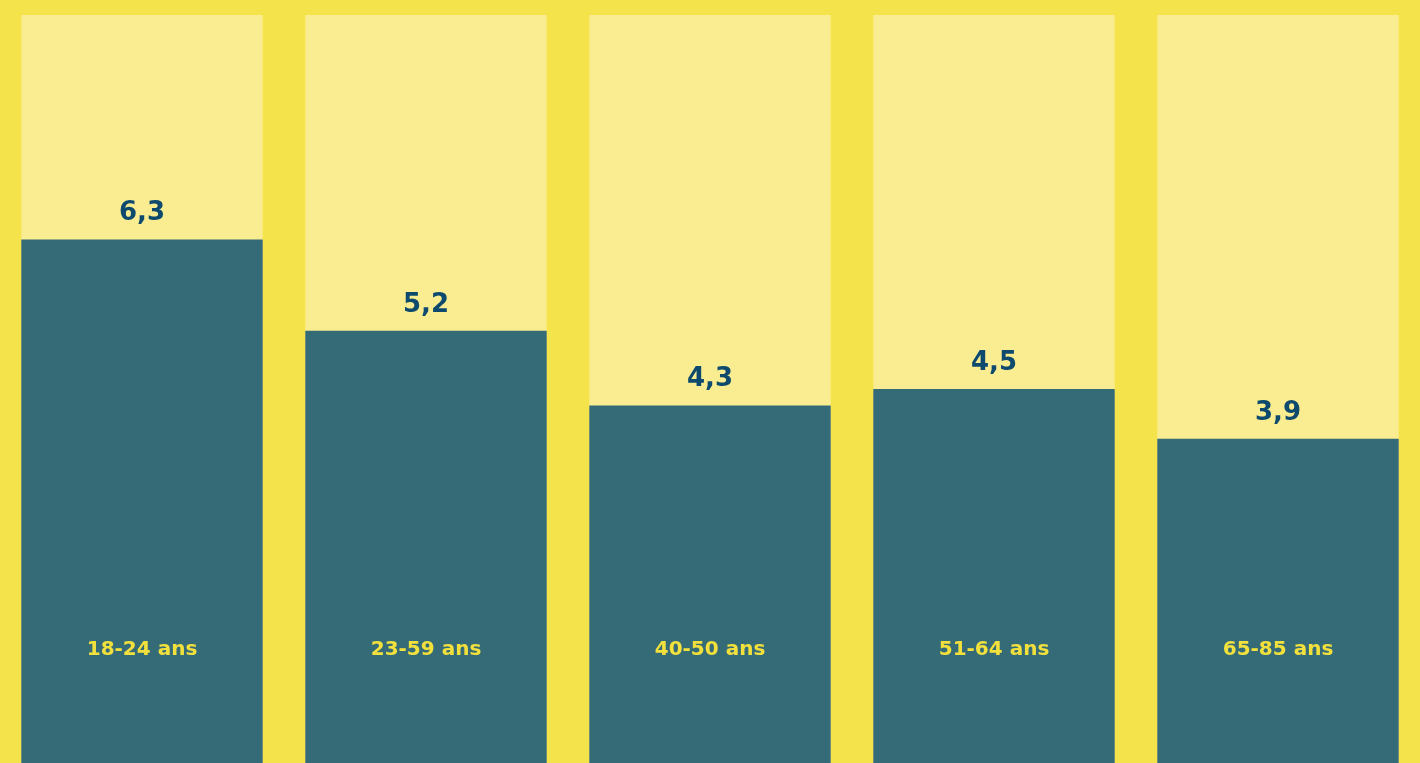  Describe the element at coordinates (142, 211) in the screenshot. I see `data-label: 6,3` at that location.